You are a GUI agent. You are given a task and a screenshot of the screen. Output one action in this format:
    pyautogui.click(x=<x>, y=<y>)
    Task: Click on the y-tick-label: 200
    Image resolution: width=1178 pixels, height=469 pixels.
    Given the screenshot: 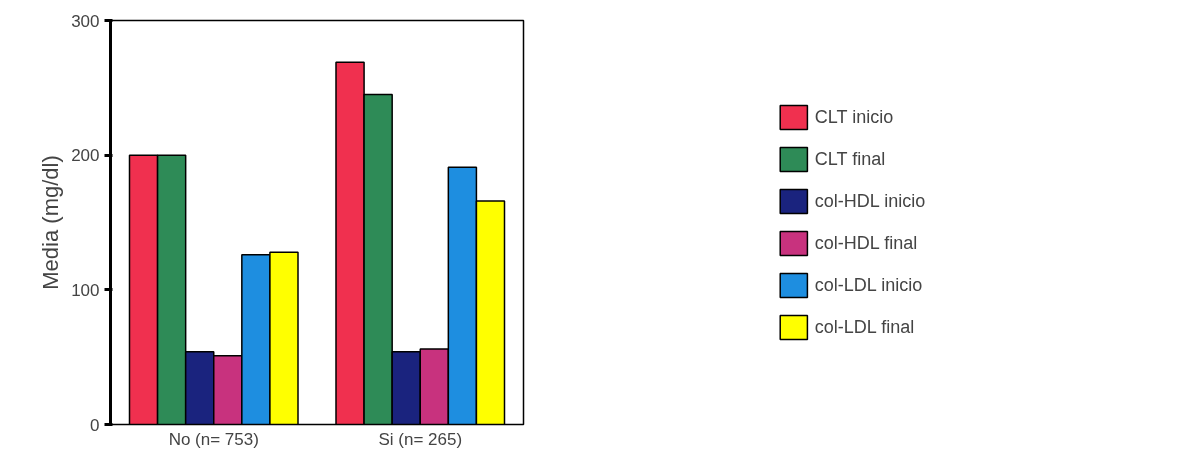 What is the action you would take?
    pyautogui.click(x=85, y=156)
    